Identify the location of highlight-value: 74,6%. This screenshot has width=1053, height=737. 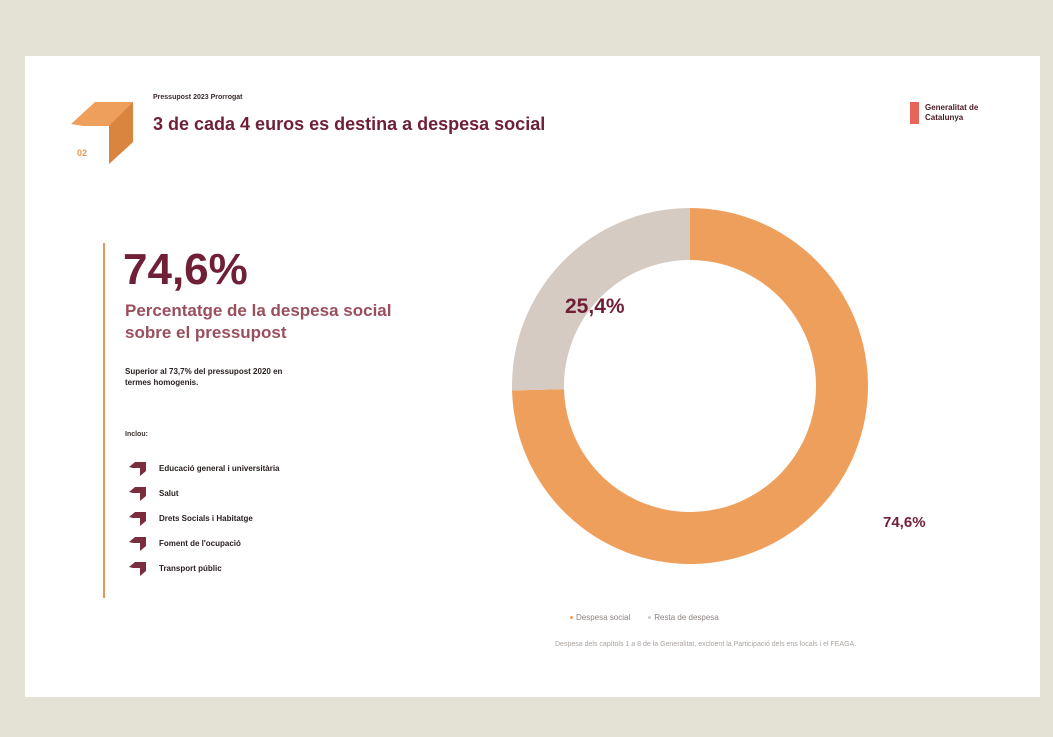
(185, 269).